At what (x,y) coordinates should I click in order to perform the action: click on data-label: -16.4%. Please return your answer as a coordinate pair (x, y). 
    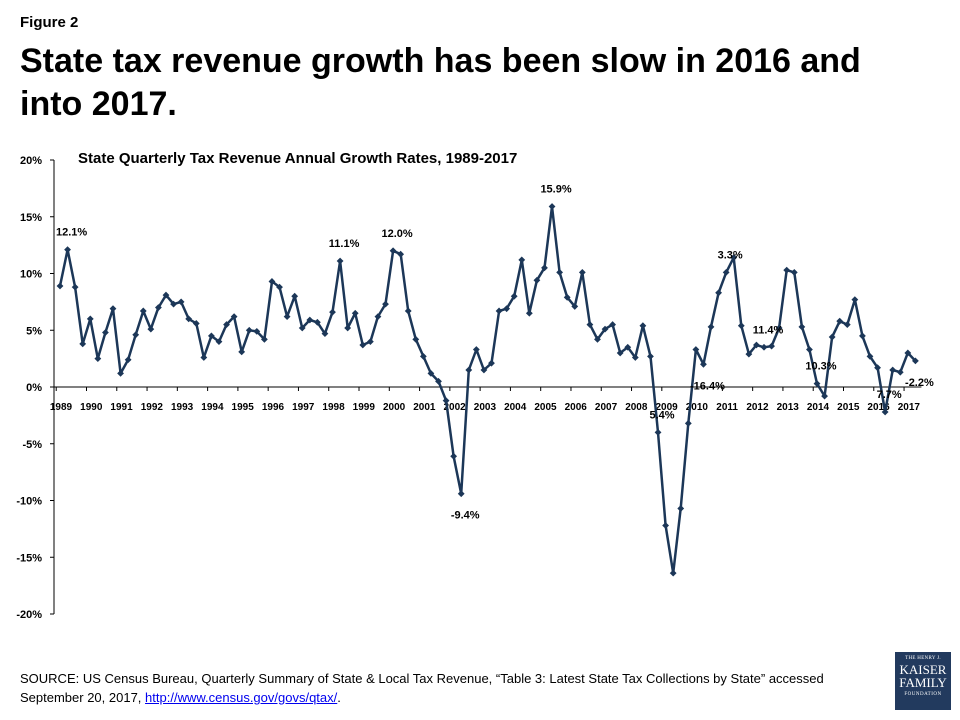
    Looking at the image, I should click on (707, 386).